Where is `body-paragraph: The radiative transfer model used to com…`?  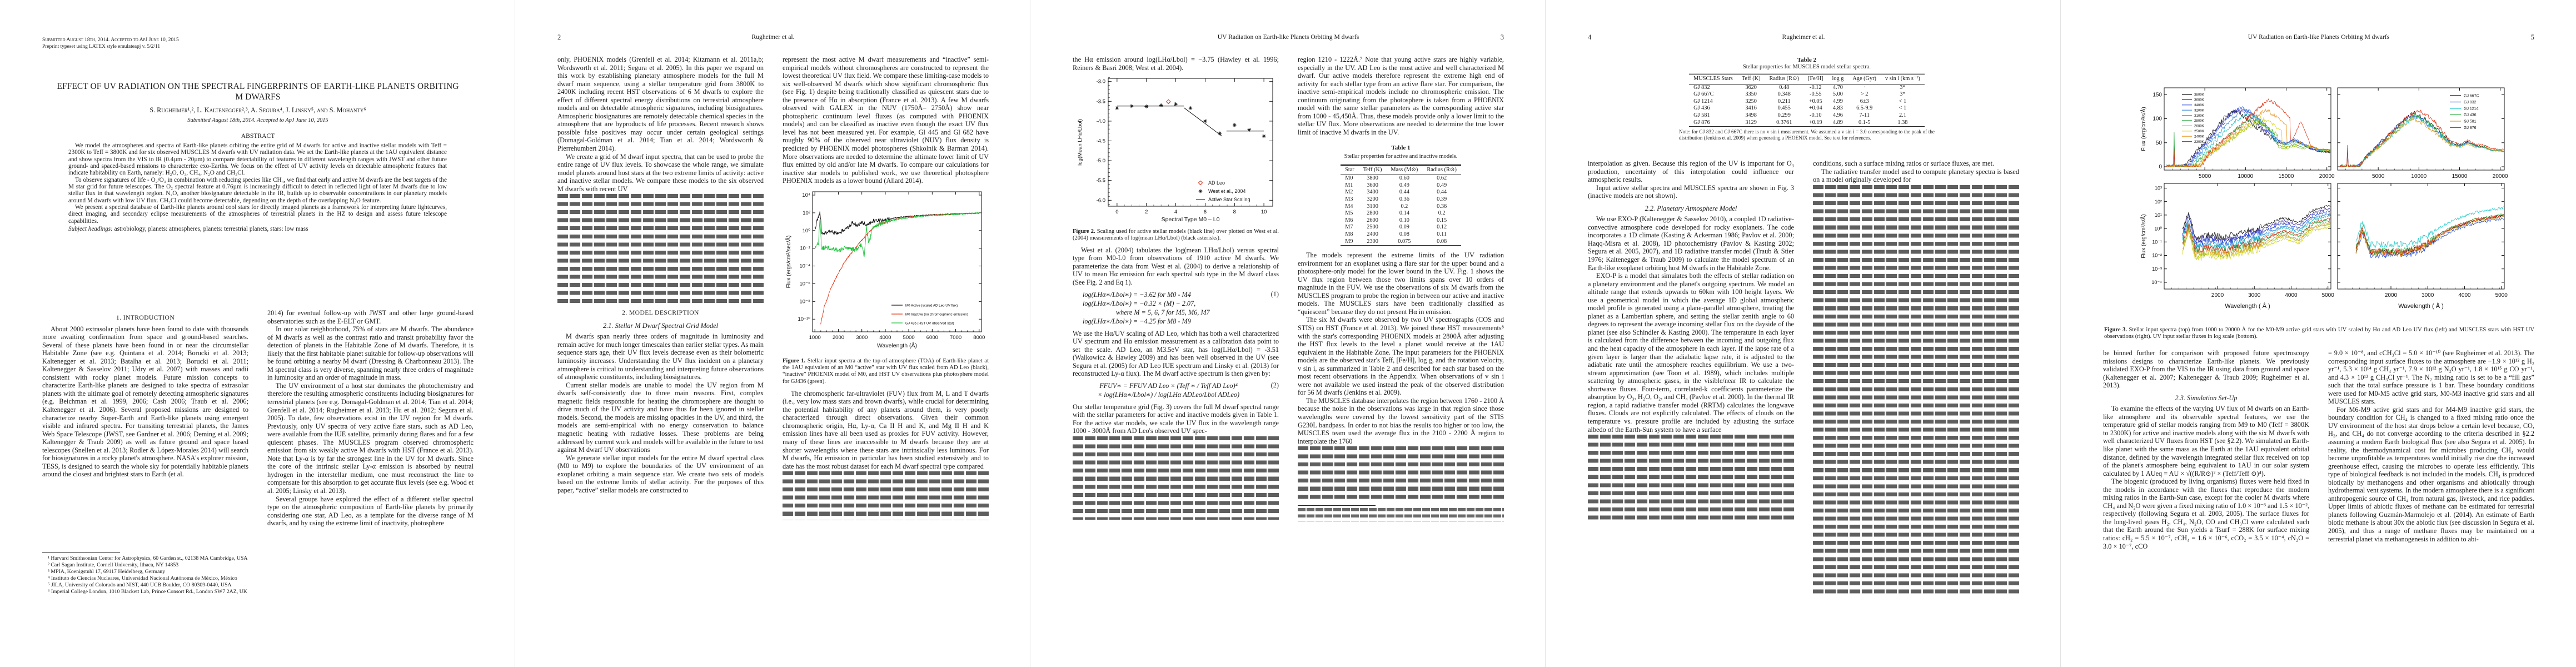 body-paragraph: The radiative transfer model used to com… is located at coordinates (1916, 175).